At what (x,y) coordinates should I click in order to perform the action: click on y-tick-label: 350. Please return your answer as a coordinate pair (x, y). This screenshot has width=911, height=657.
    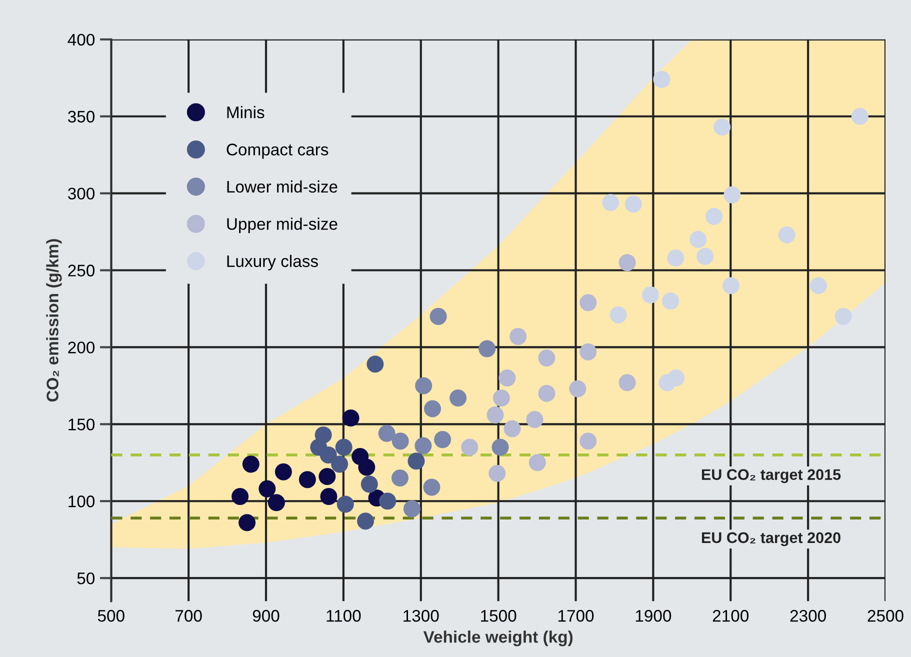
    Looking at the image, I should click on (81, 116).